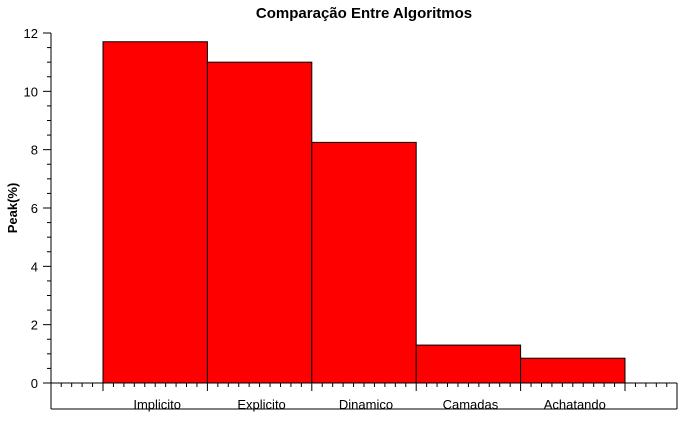 The width and height of the screenshot is (682, 421). I want to click on y-tick-label: 12, so click(31, 33).